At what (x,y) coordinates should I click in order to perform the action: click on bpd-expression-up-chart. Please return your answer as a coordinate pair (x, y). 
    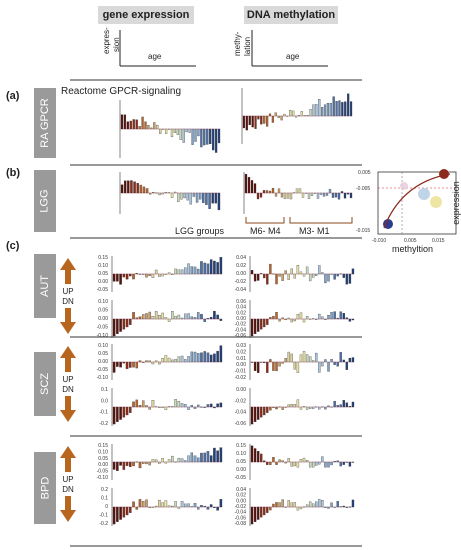
    Looking at the image, I should click on (167, 462).